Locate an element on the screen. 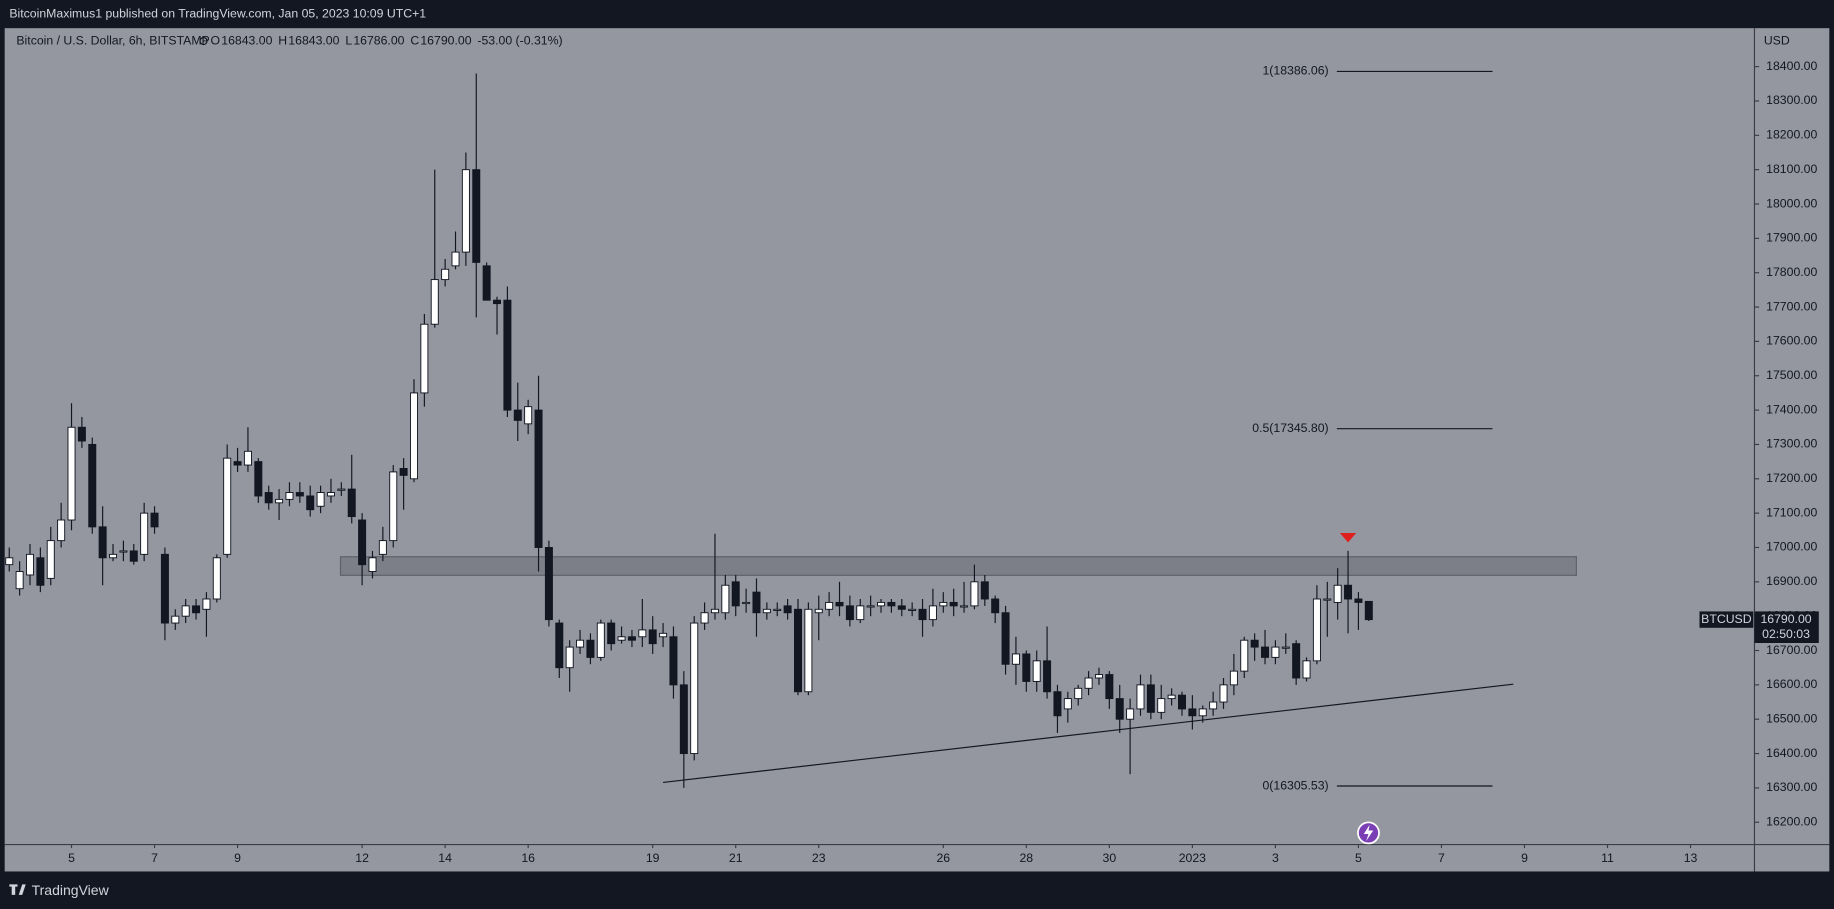 The width and height of the screenshot is (1834, 909). ohlc-key: C is located at coordinates (414, 40).